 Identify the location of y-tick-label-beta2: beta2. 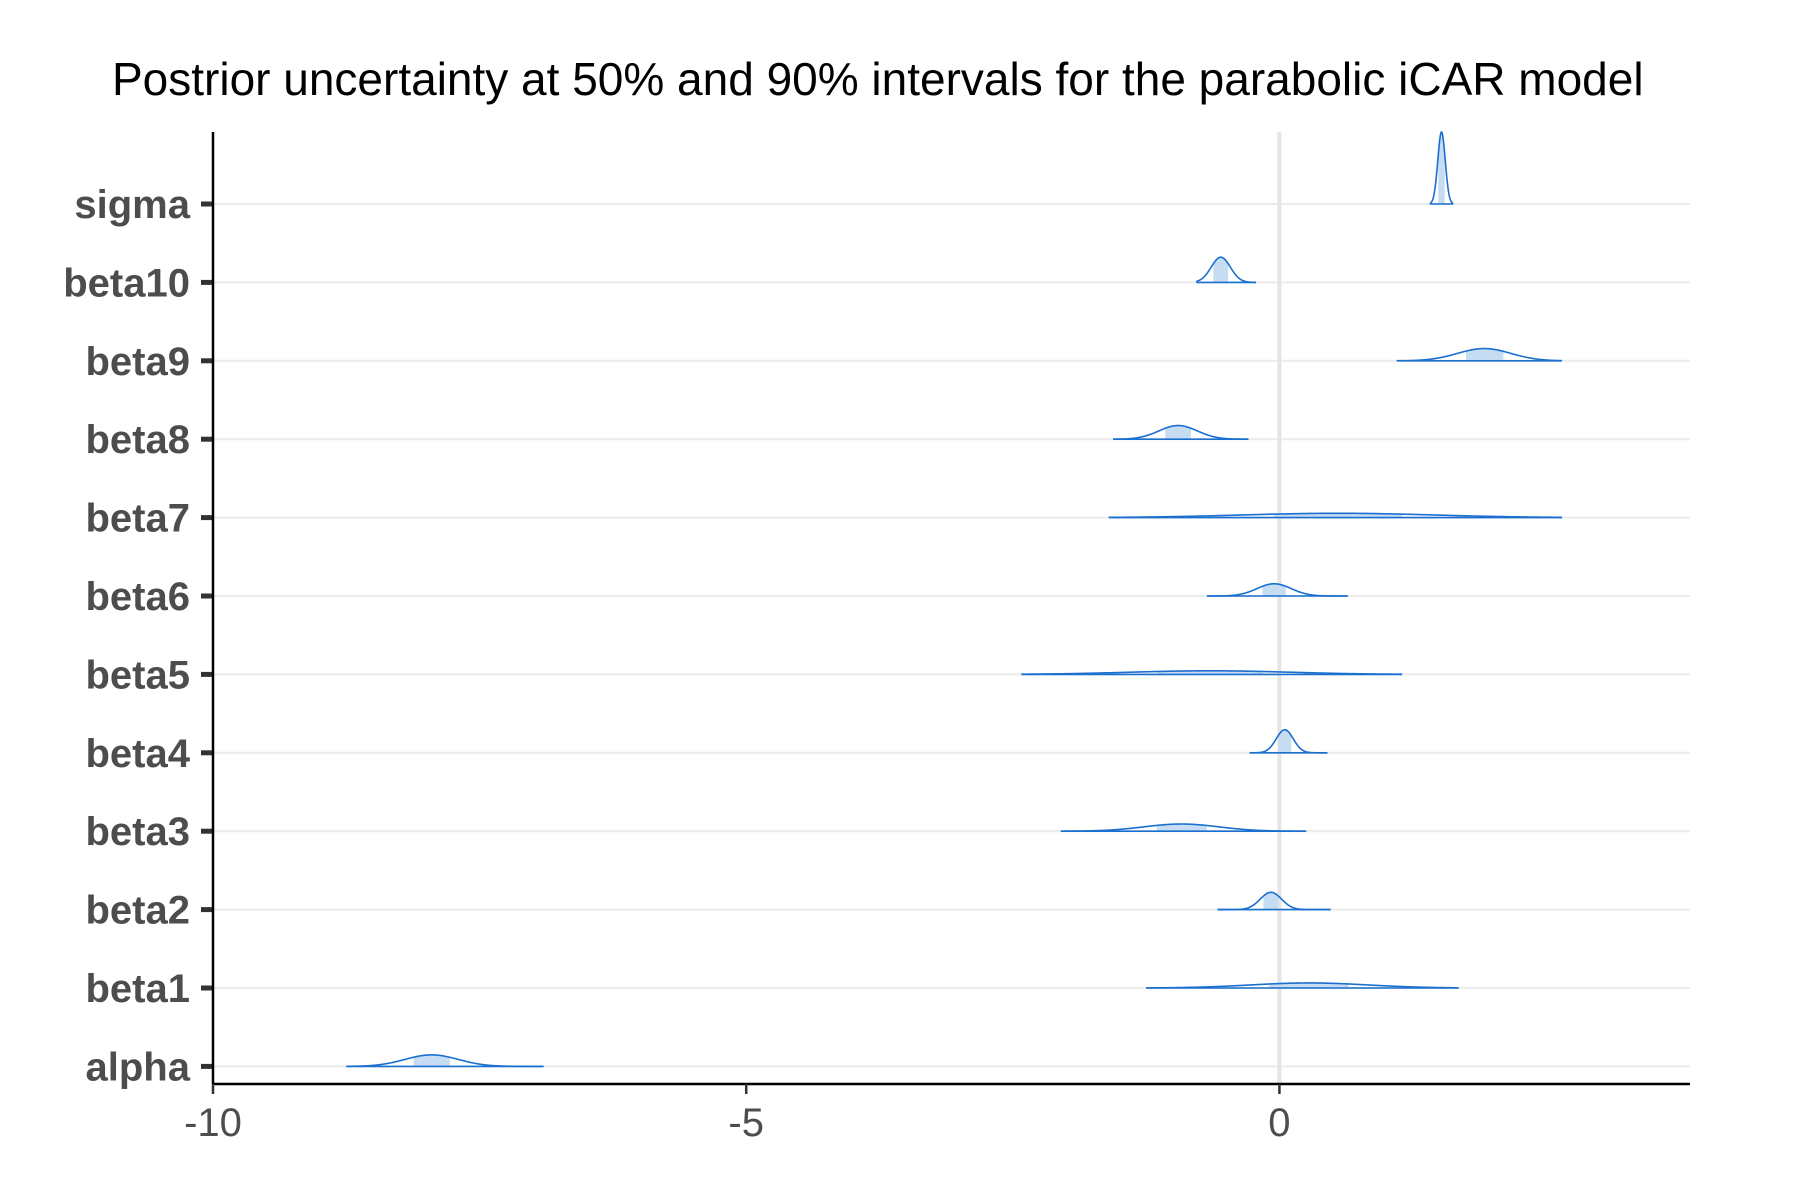
(138, 911).